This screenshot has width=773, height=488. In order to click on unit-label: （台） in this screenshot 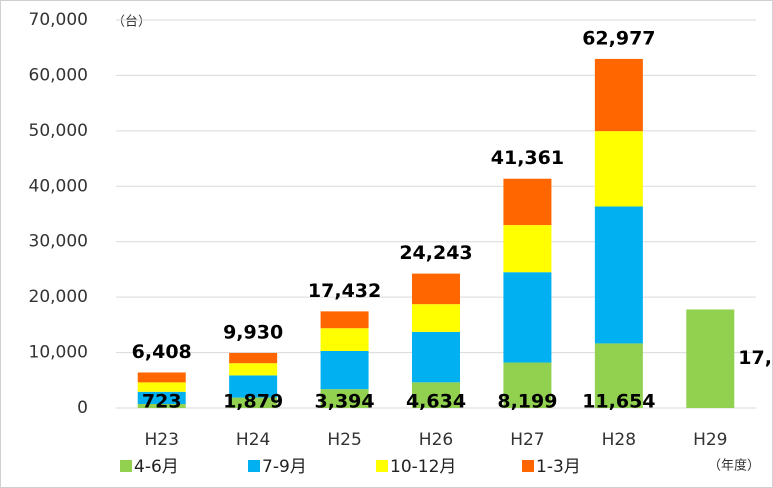, I will do `click(131, 22)`.